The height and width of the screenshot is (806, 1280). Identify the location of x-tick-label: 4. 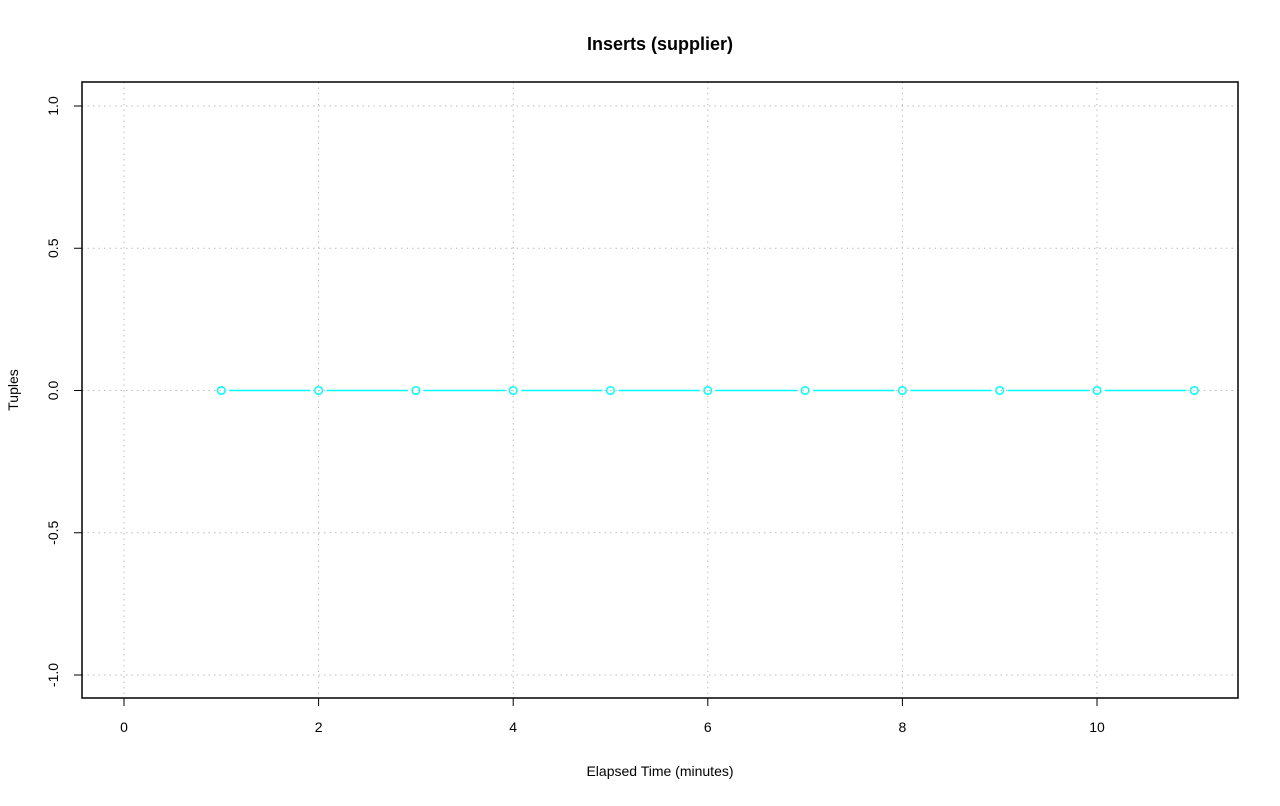
(513, 727).